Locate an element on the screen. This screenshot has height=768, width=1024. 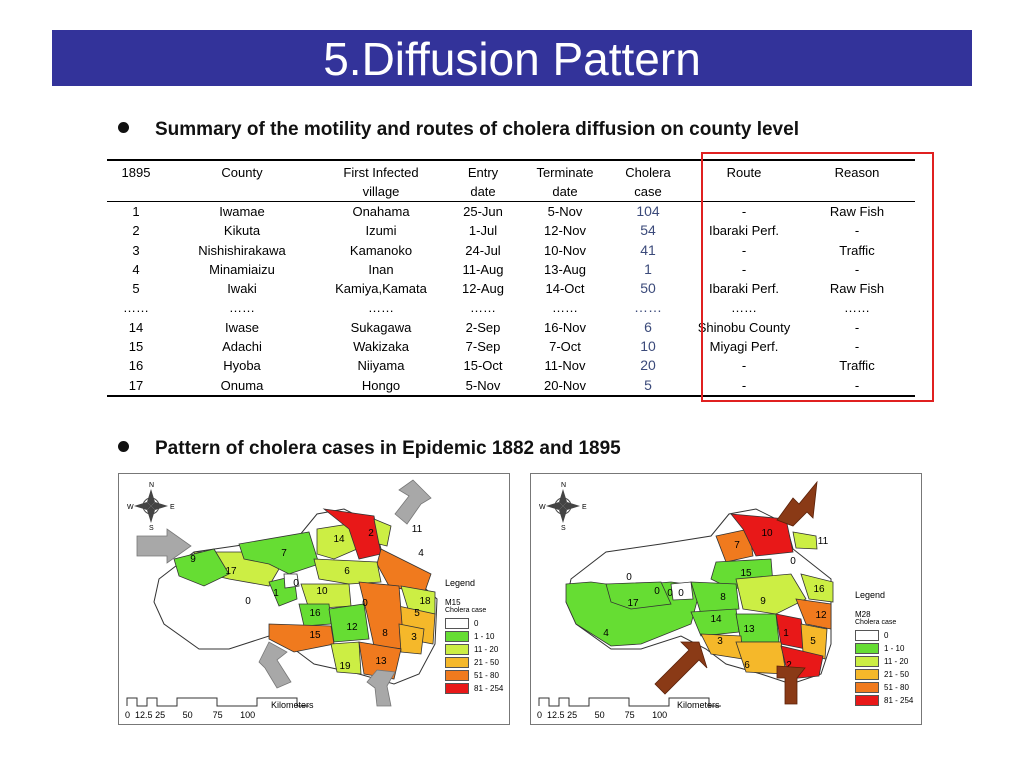
cell-terminate: 7-Oct is located at coordinates (565, 347).